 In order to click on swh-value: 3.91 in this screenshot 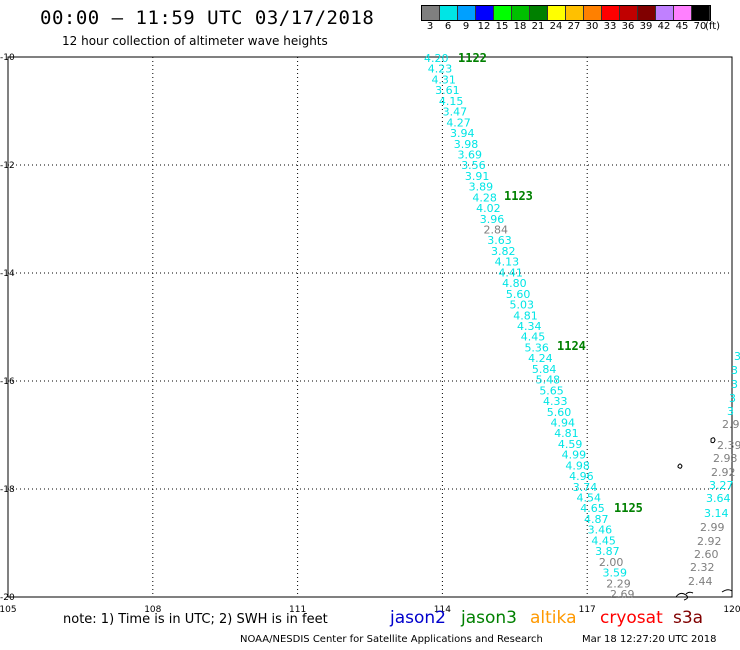, I will do `click(477, 176)`.